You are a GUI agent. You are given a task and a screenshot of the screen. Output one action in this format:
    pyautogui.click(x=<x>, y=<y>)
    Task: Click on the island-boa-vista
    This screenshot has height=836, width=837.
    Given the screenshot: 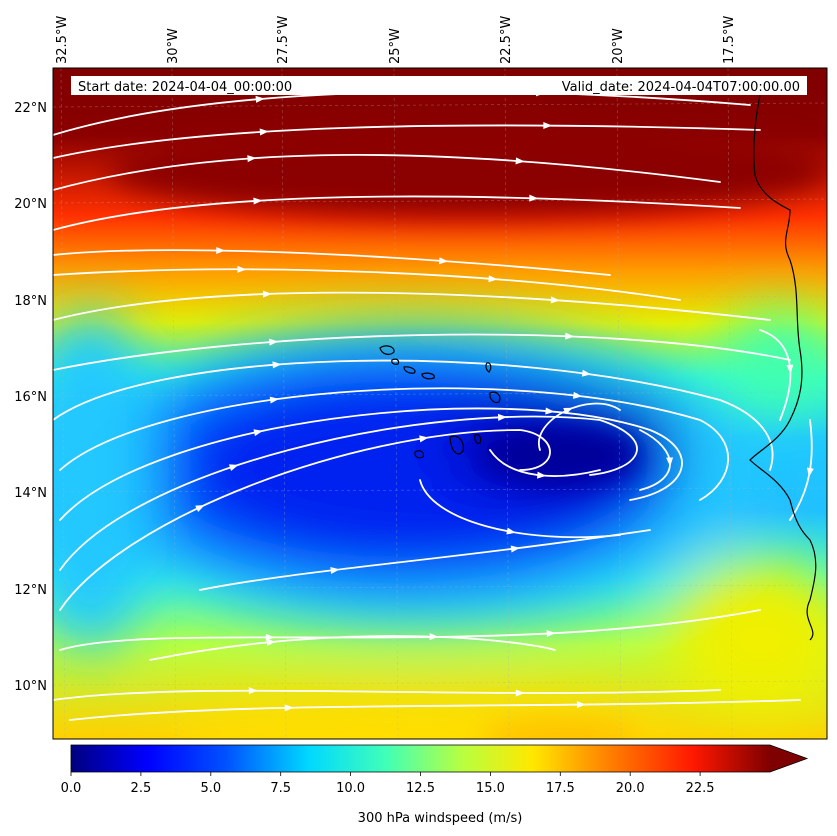 What is the action you would take?
    pyautogui.click(x=495, y=397)
    